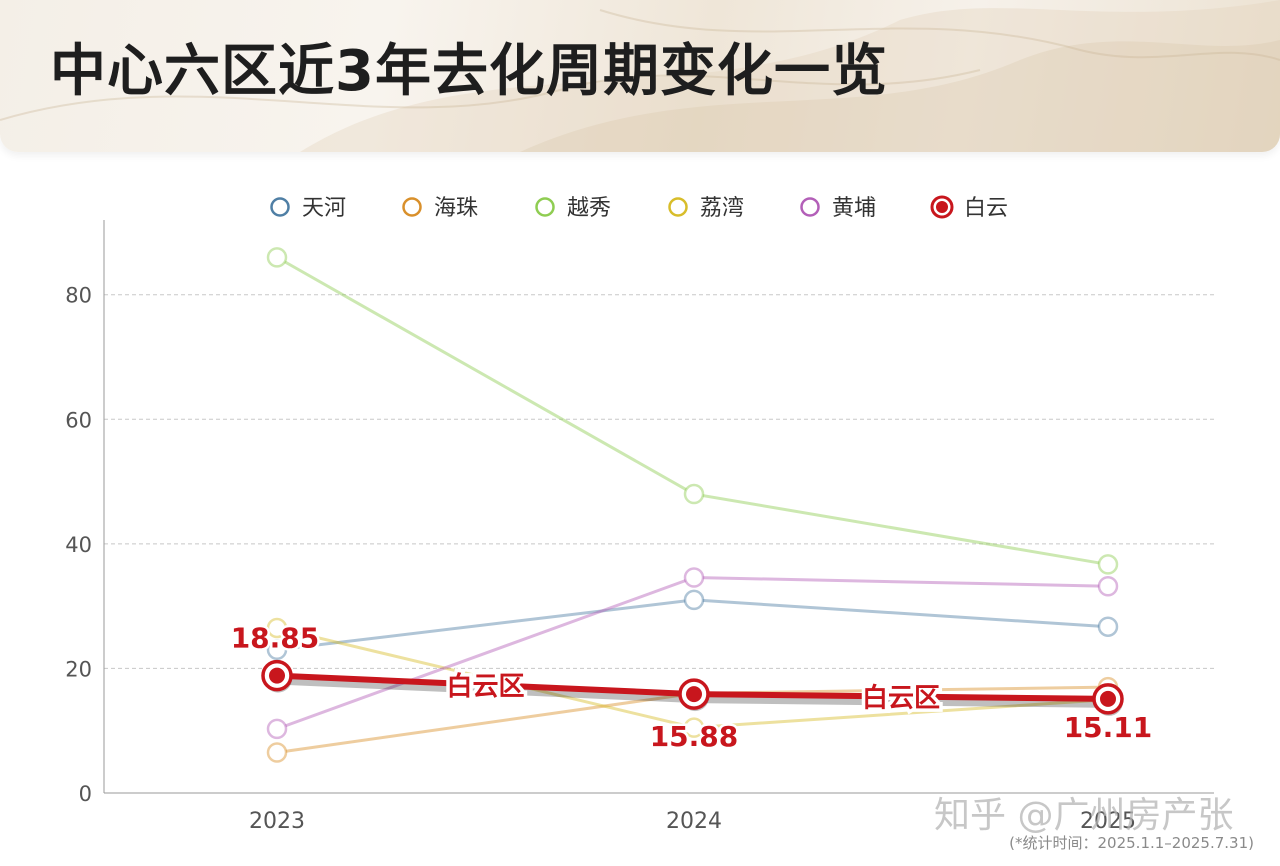  Describe the element at coordinates (942, 207) in the screenshot. I see `legend-marker-dot` at that location.